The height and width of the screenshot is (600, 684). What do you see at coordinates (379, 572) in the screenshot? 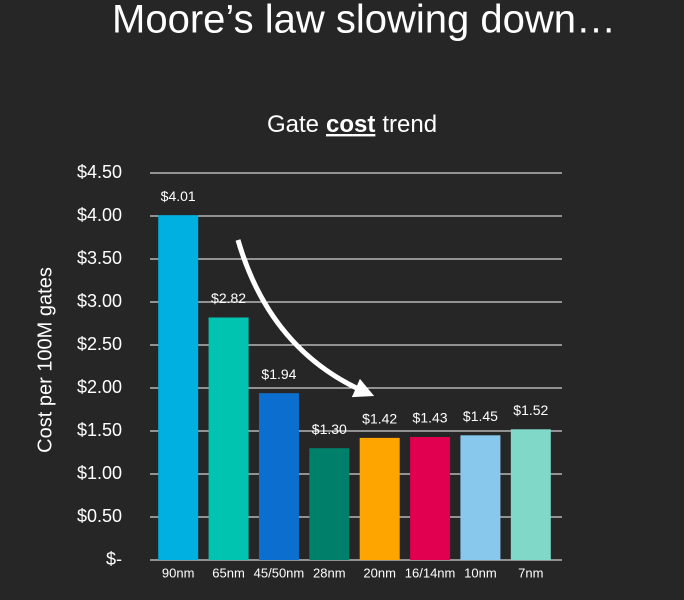
I see `x-tick-label: 20nm` at bounding box center [379, 572].